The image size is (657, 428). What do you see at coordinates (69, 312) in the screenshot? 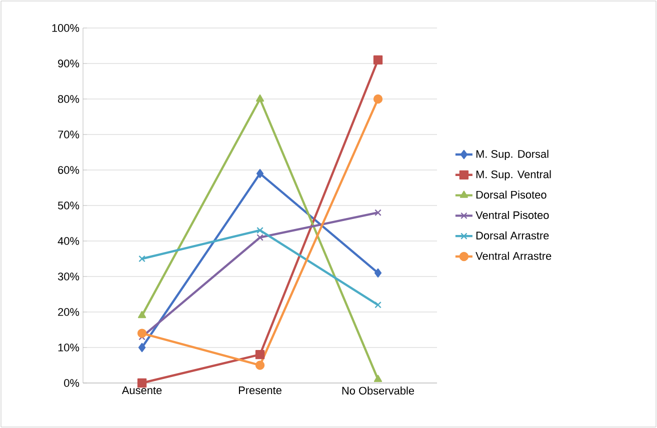
I see `y-tick-label: 20%` at bounding box center [69, 312].